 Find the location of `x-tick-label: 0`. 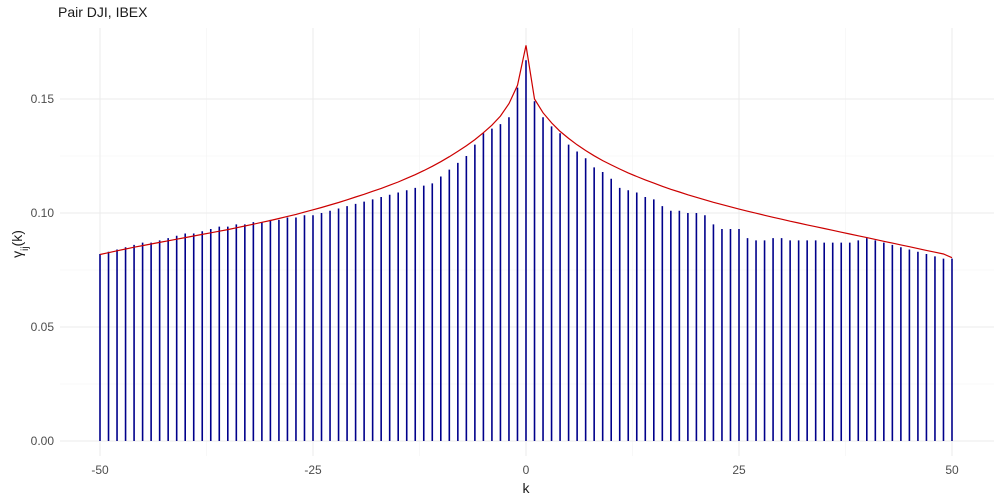

x-tick-label: 0 is located at coordinates (526, 470).